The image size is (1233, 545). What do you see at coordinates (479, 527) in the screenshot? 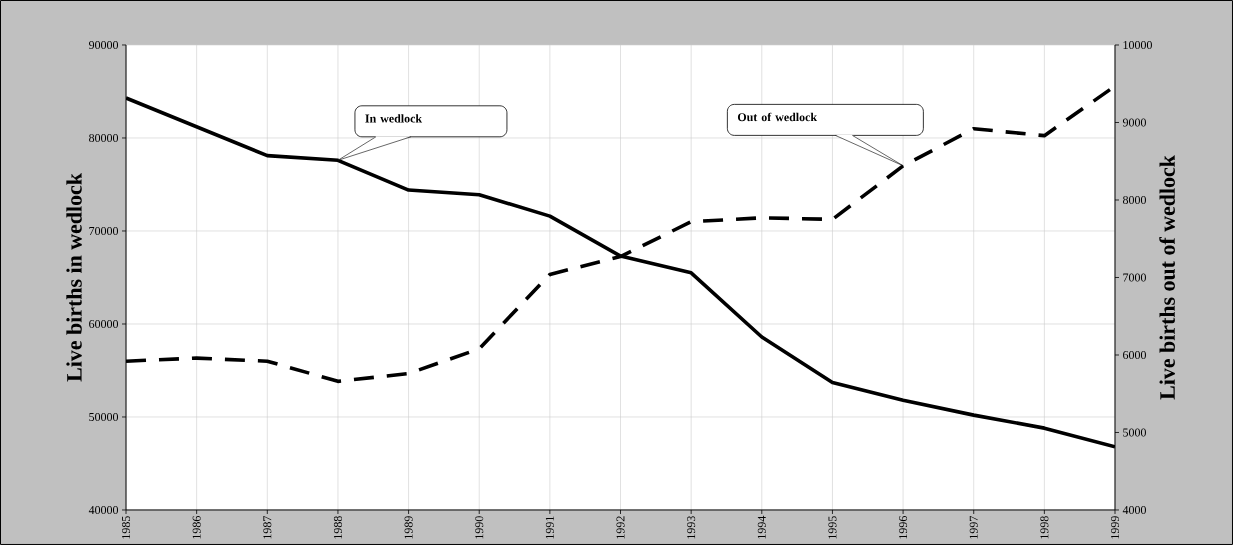
I see `x-tick-label: 1990` at bounding box center [479, 527].